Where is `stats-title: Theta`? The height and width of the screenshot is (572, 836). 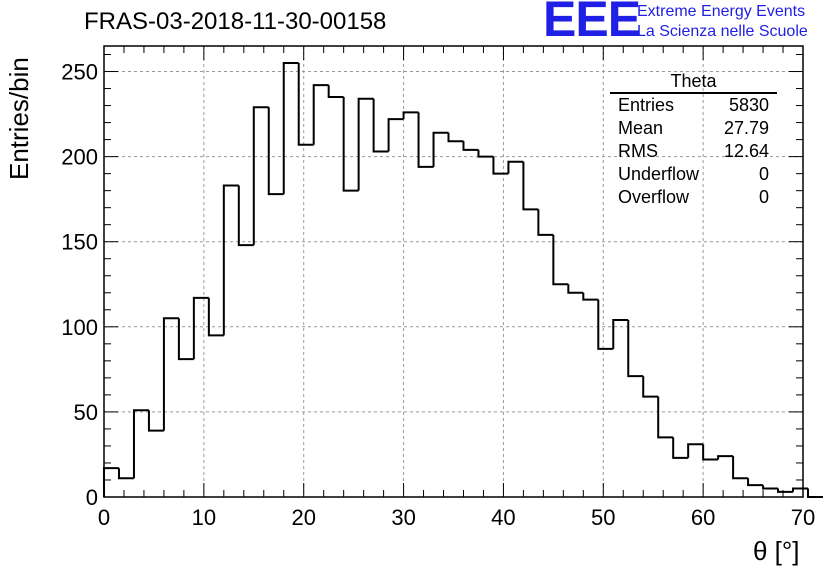 stats-title: Theta is located at coordinates (693, 82).